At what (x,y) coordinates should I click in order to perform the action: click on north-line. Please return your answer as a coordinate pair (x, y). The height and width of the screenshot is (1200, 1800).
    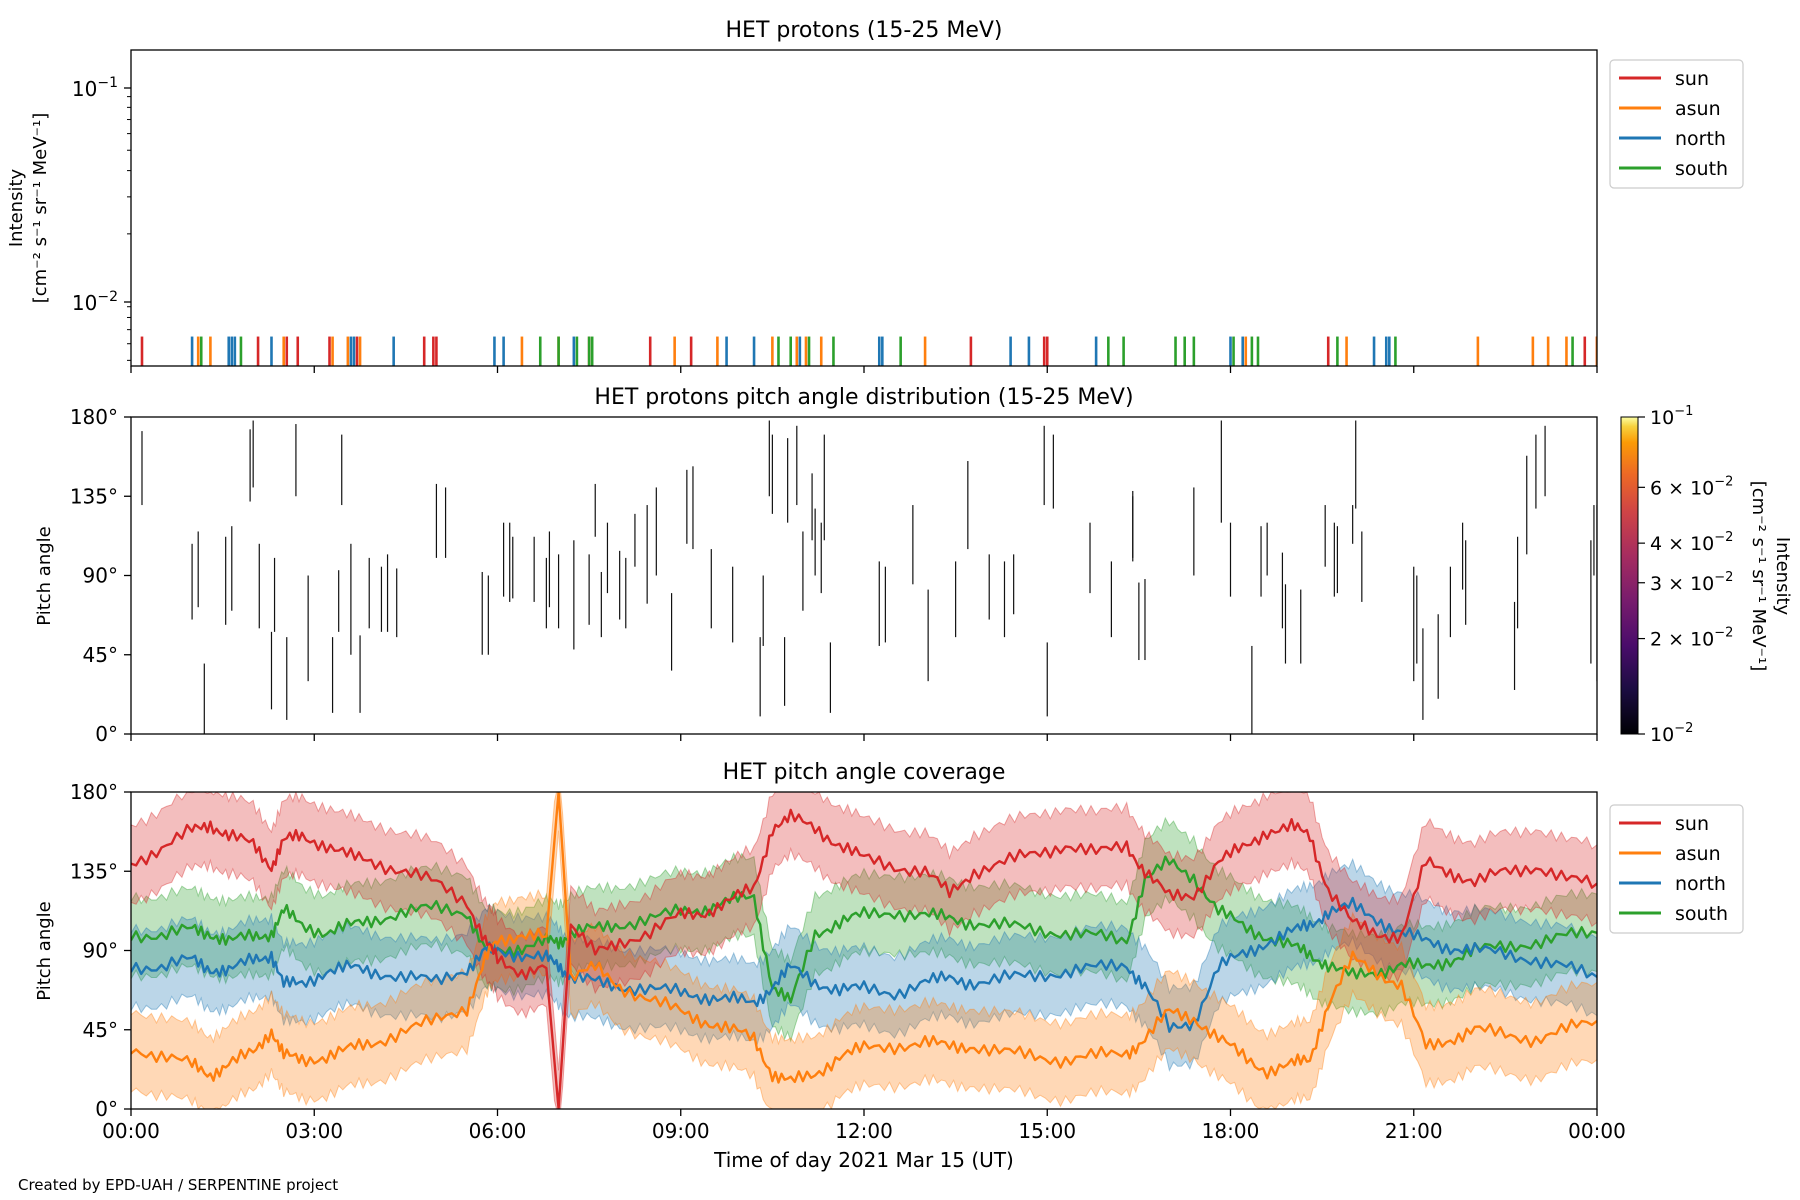
    Looking at the image, I should click on (864, 964).